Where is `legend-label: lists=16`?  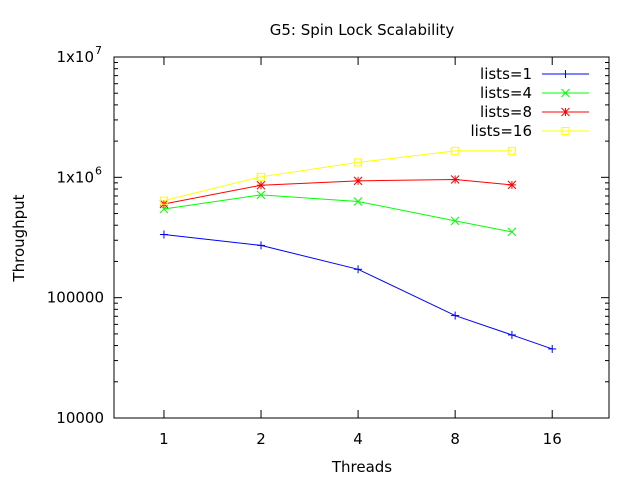 legend-label: lists=16 is located at coordinates (501, 131).